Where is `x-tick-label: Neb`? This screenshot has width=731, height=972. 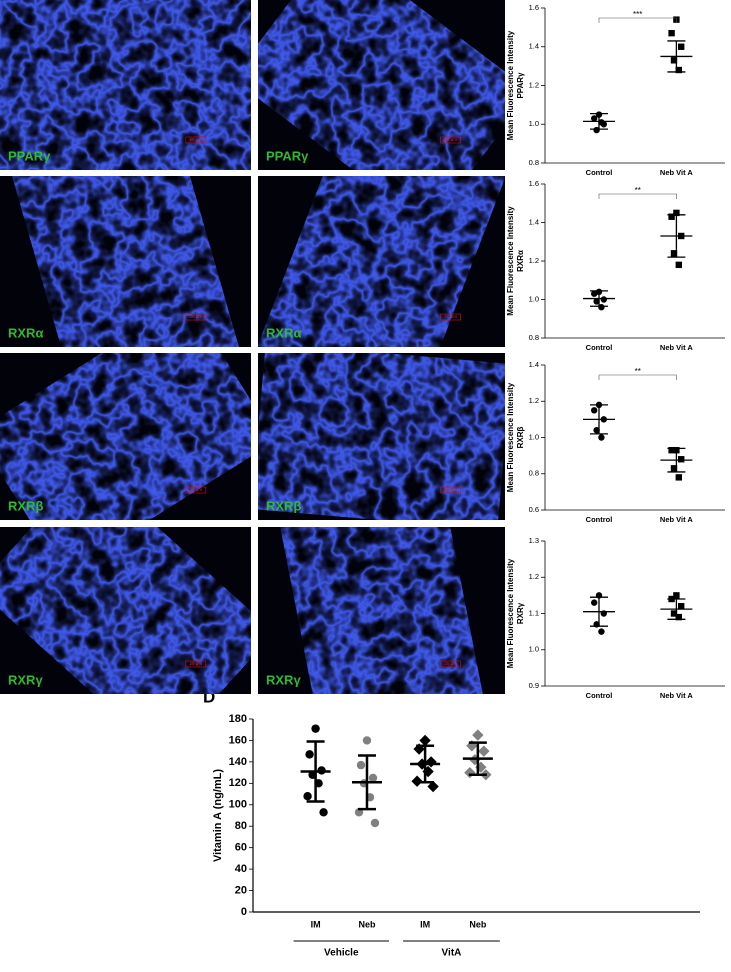
x-tick-label: Neb is located at coordinates (478, 924).